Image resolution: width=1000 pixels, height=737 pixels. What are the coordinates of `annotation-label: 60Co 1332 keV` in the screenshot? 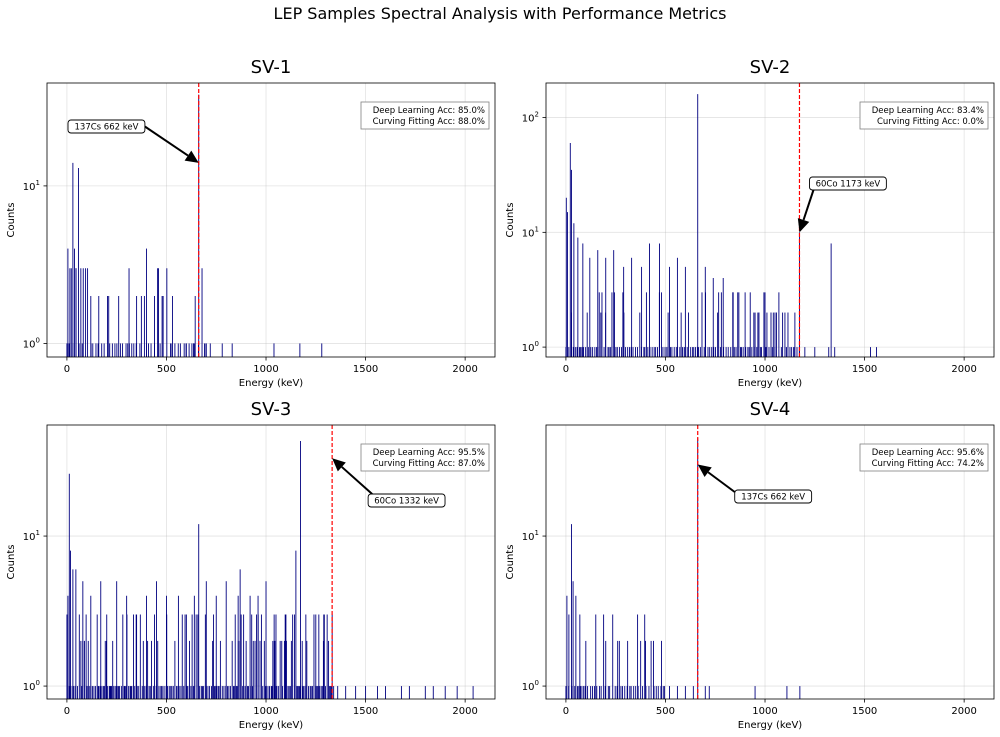 It's located at (406, 502).